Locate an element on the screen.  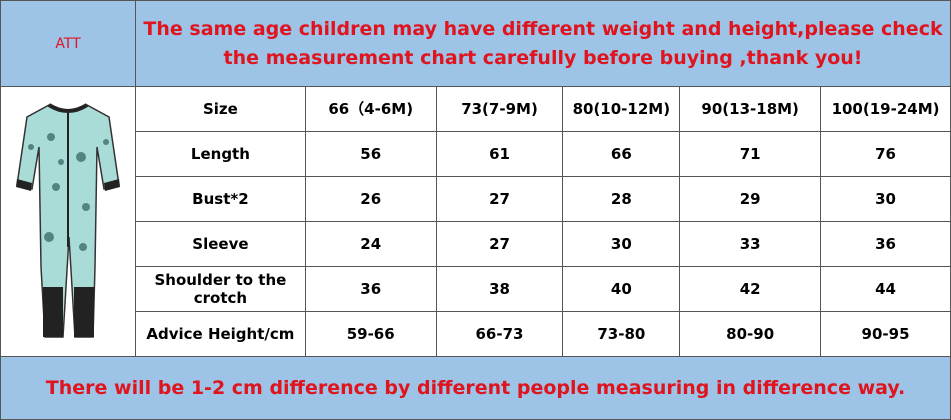
column-header: 90(13-18M) is located at coordinates (750, 109).